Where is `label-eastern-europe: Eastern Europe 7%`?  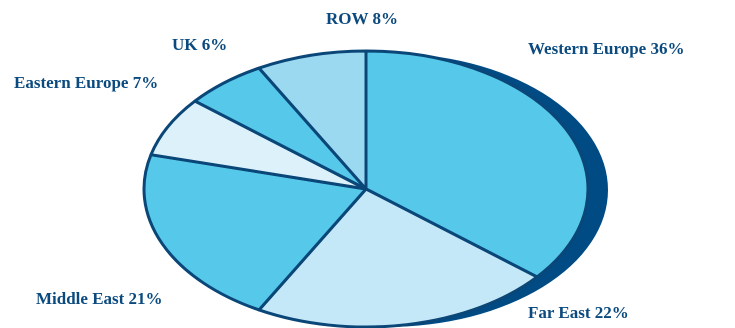
label-eastern-europe: Eastern Europe 7% is located at coordinates (86, 82).